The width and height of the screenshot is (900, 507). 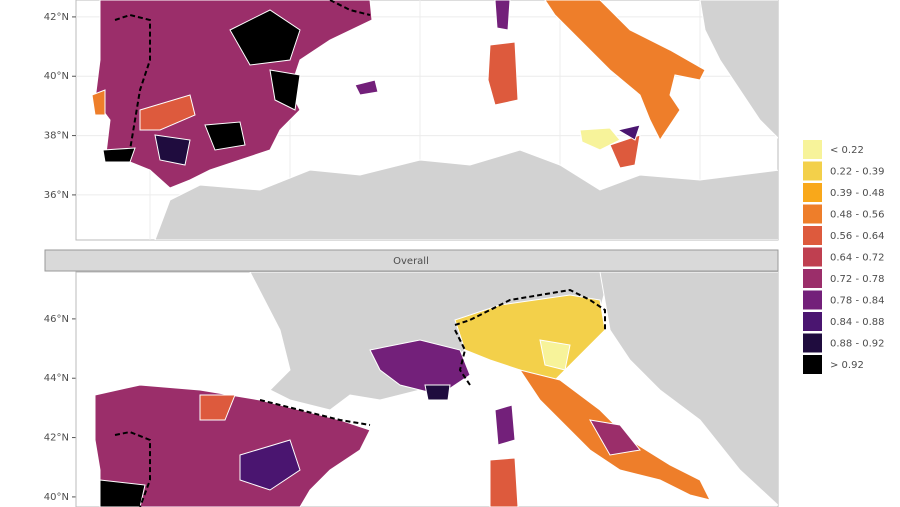 I want to click on legend-label: 0.88 - 0.92, so click(x=857, y=344).